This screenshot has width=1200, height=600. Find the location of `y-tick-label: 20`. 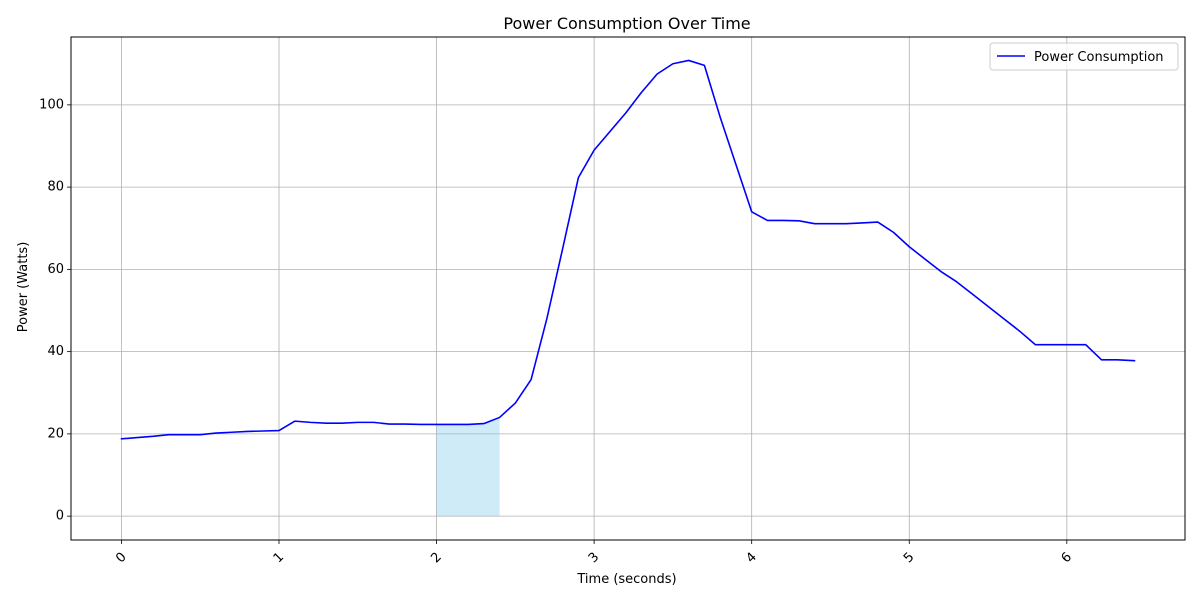

y-tick-label: 20 is located at coordinates (55, 433).